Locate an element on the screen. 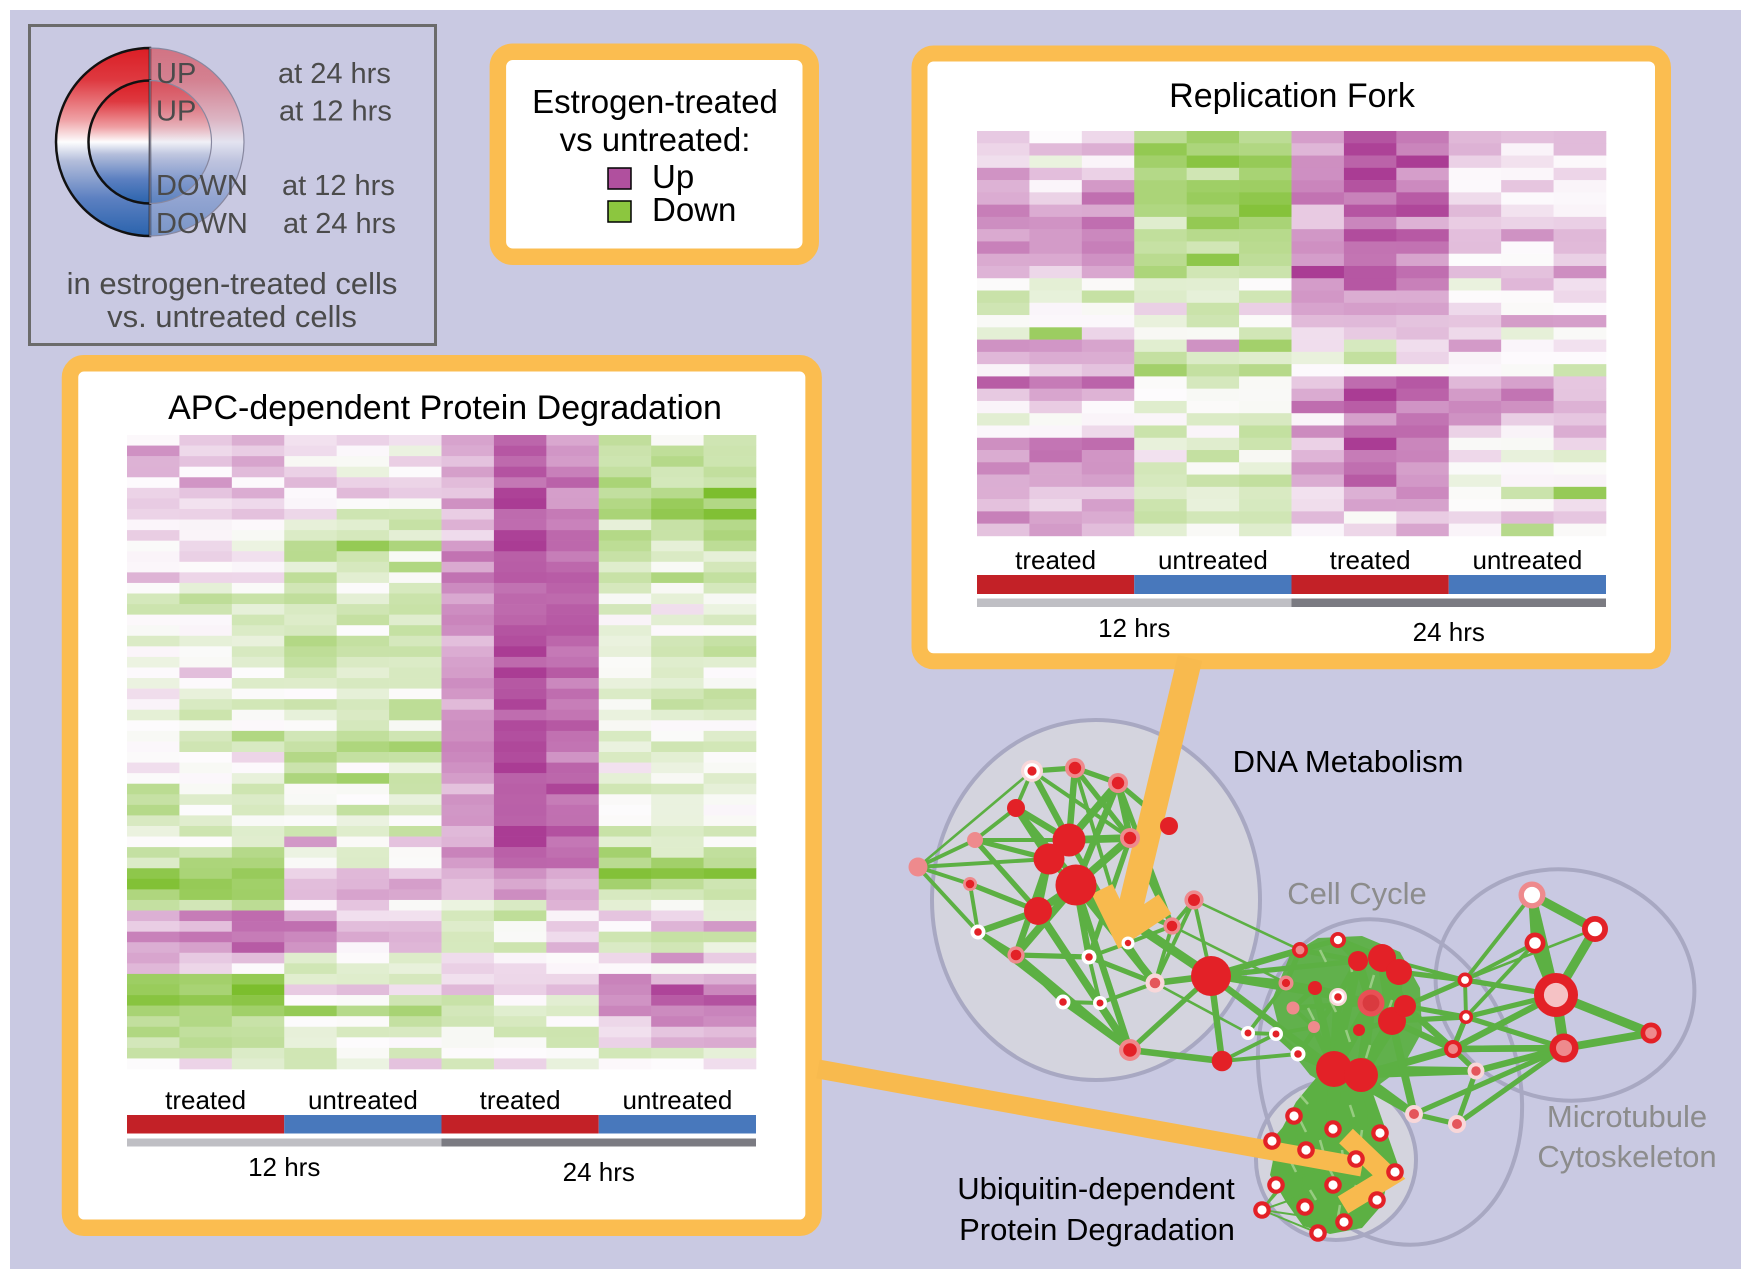 The image size is (1750, 1279). svg-text:APC-dependent Protein Degradat: APC-dependent Protein Degradation is located at coordinates (445, 408).